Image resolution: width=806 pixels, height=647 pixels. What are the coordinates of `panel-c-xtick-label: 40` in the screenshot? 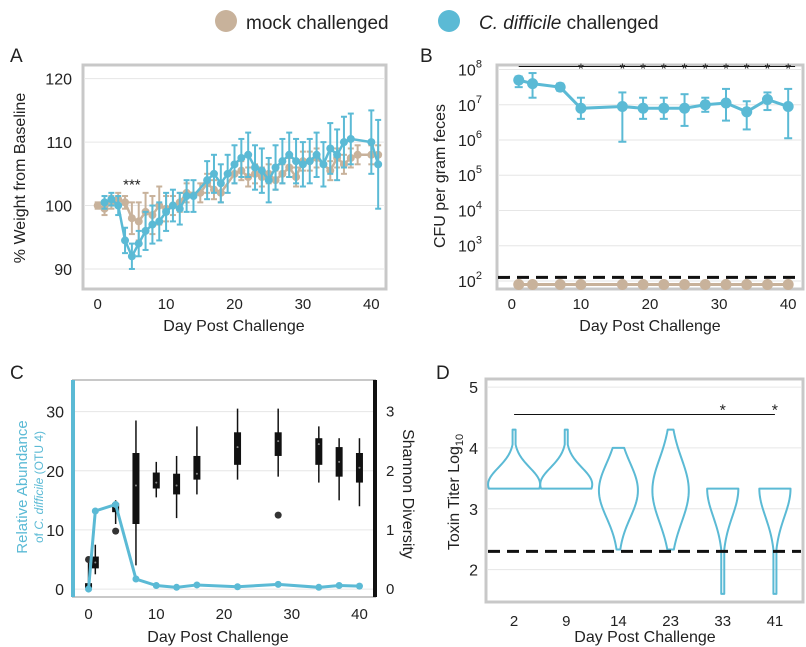 It's located at (359, 614).